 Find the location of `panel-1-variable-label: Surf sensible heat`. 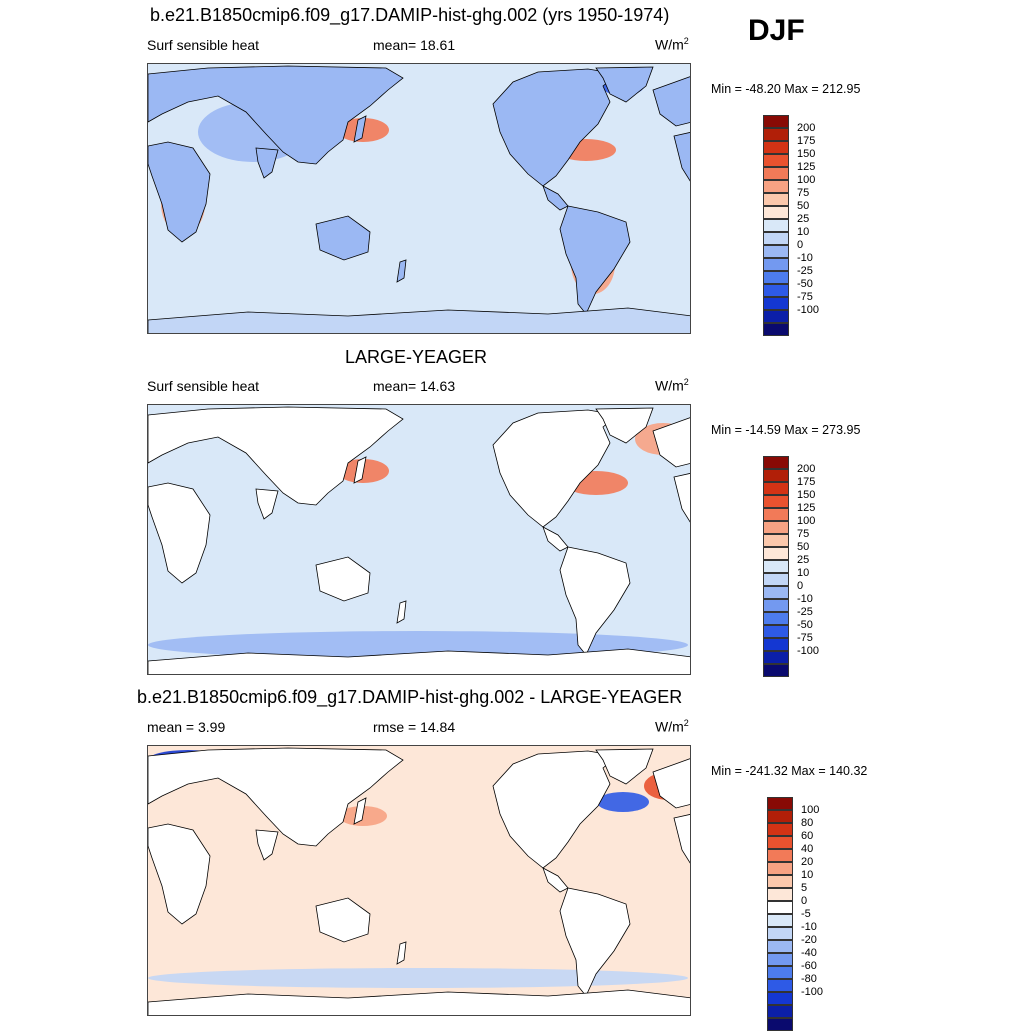

panel-1-variable-label: Surf sensible heat is located at coordinates (203, 45).